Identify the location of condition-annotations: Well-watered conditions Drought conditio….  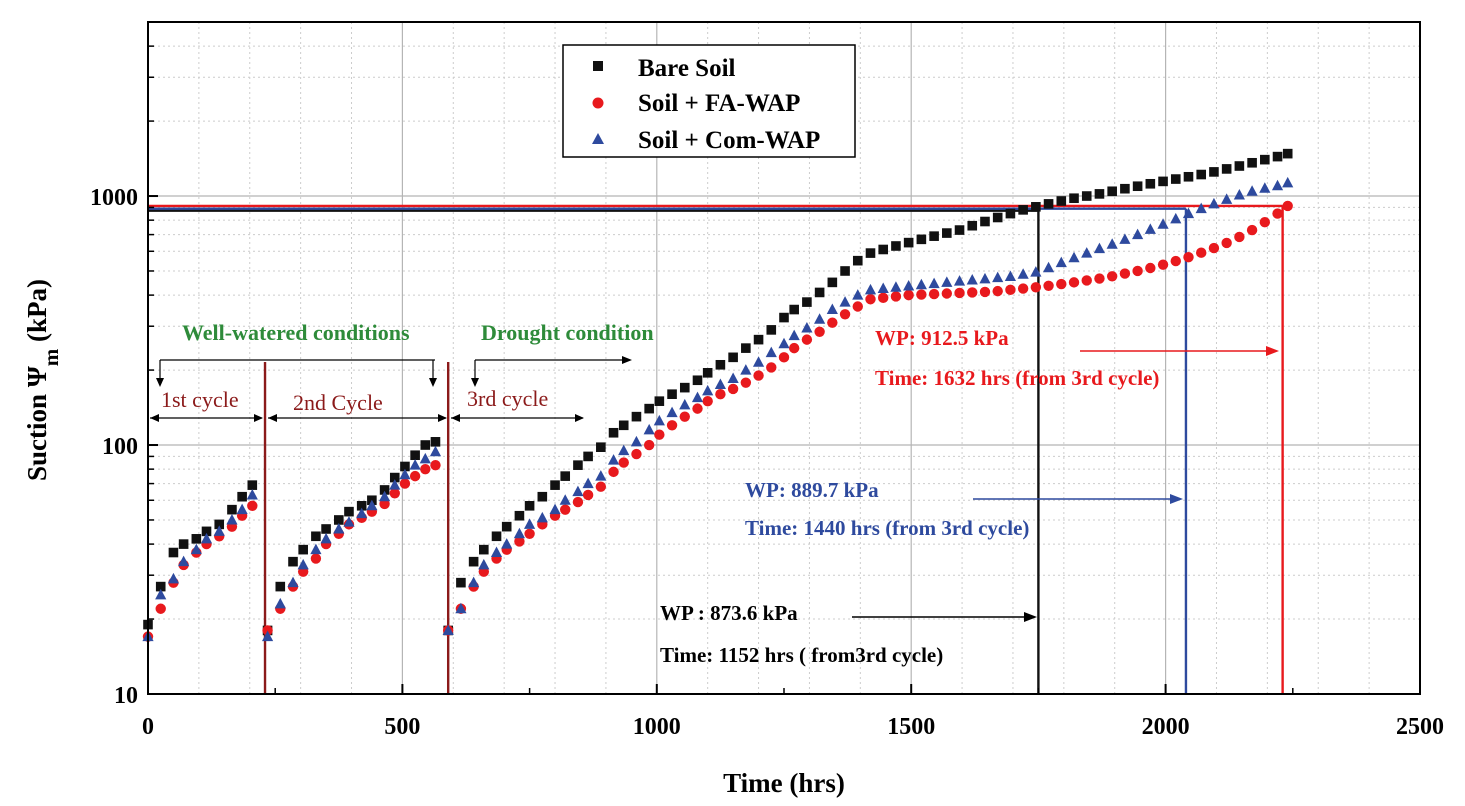
(405, 353).